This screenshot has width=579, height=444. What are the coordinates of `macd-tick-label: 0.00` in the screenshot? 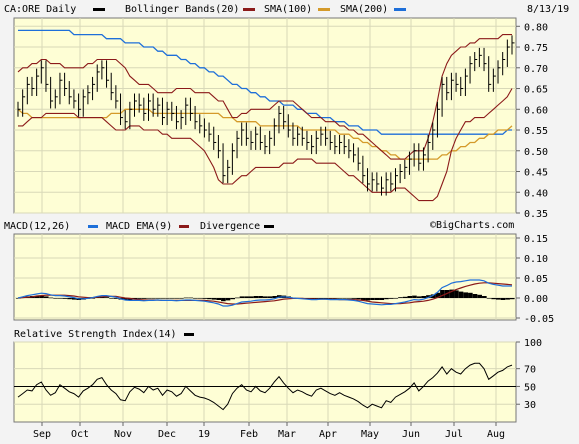 It's located at (536, 299).